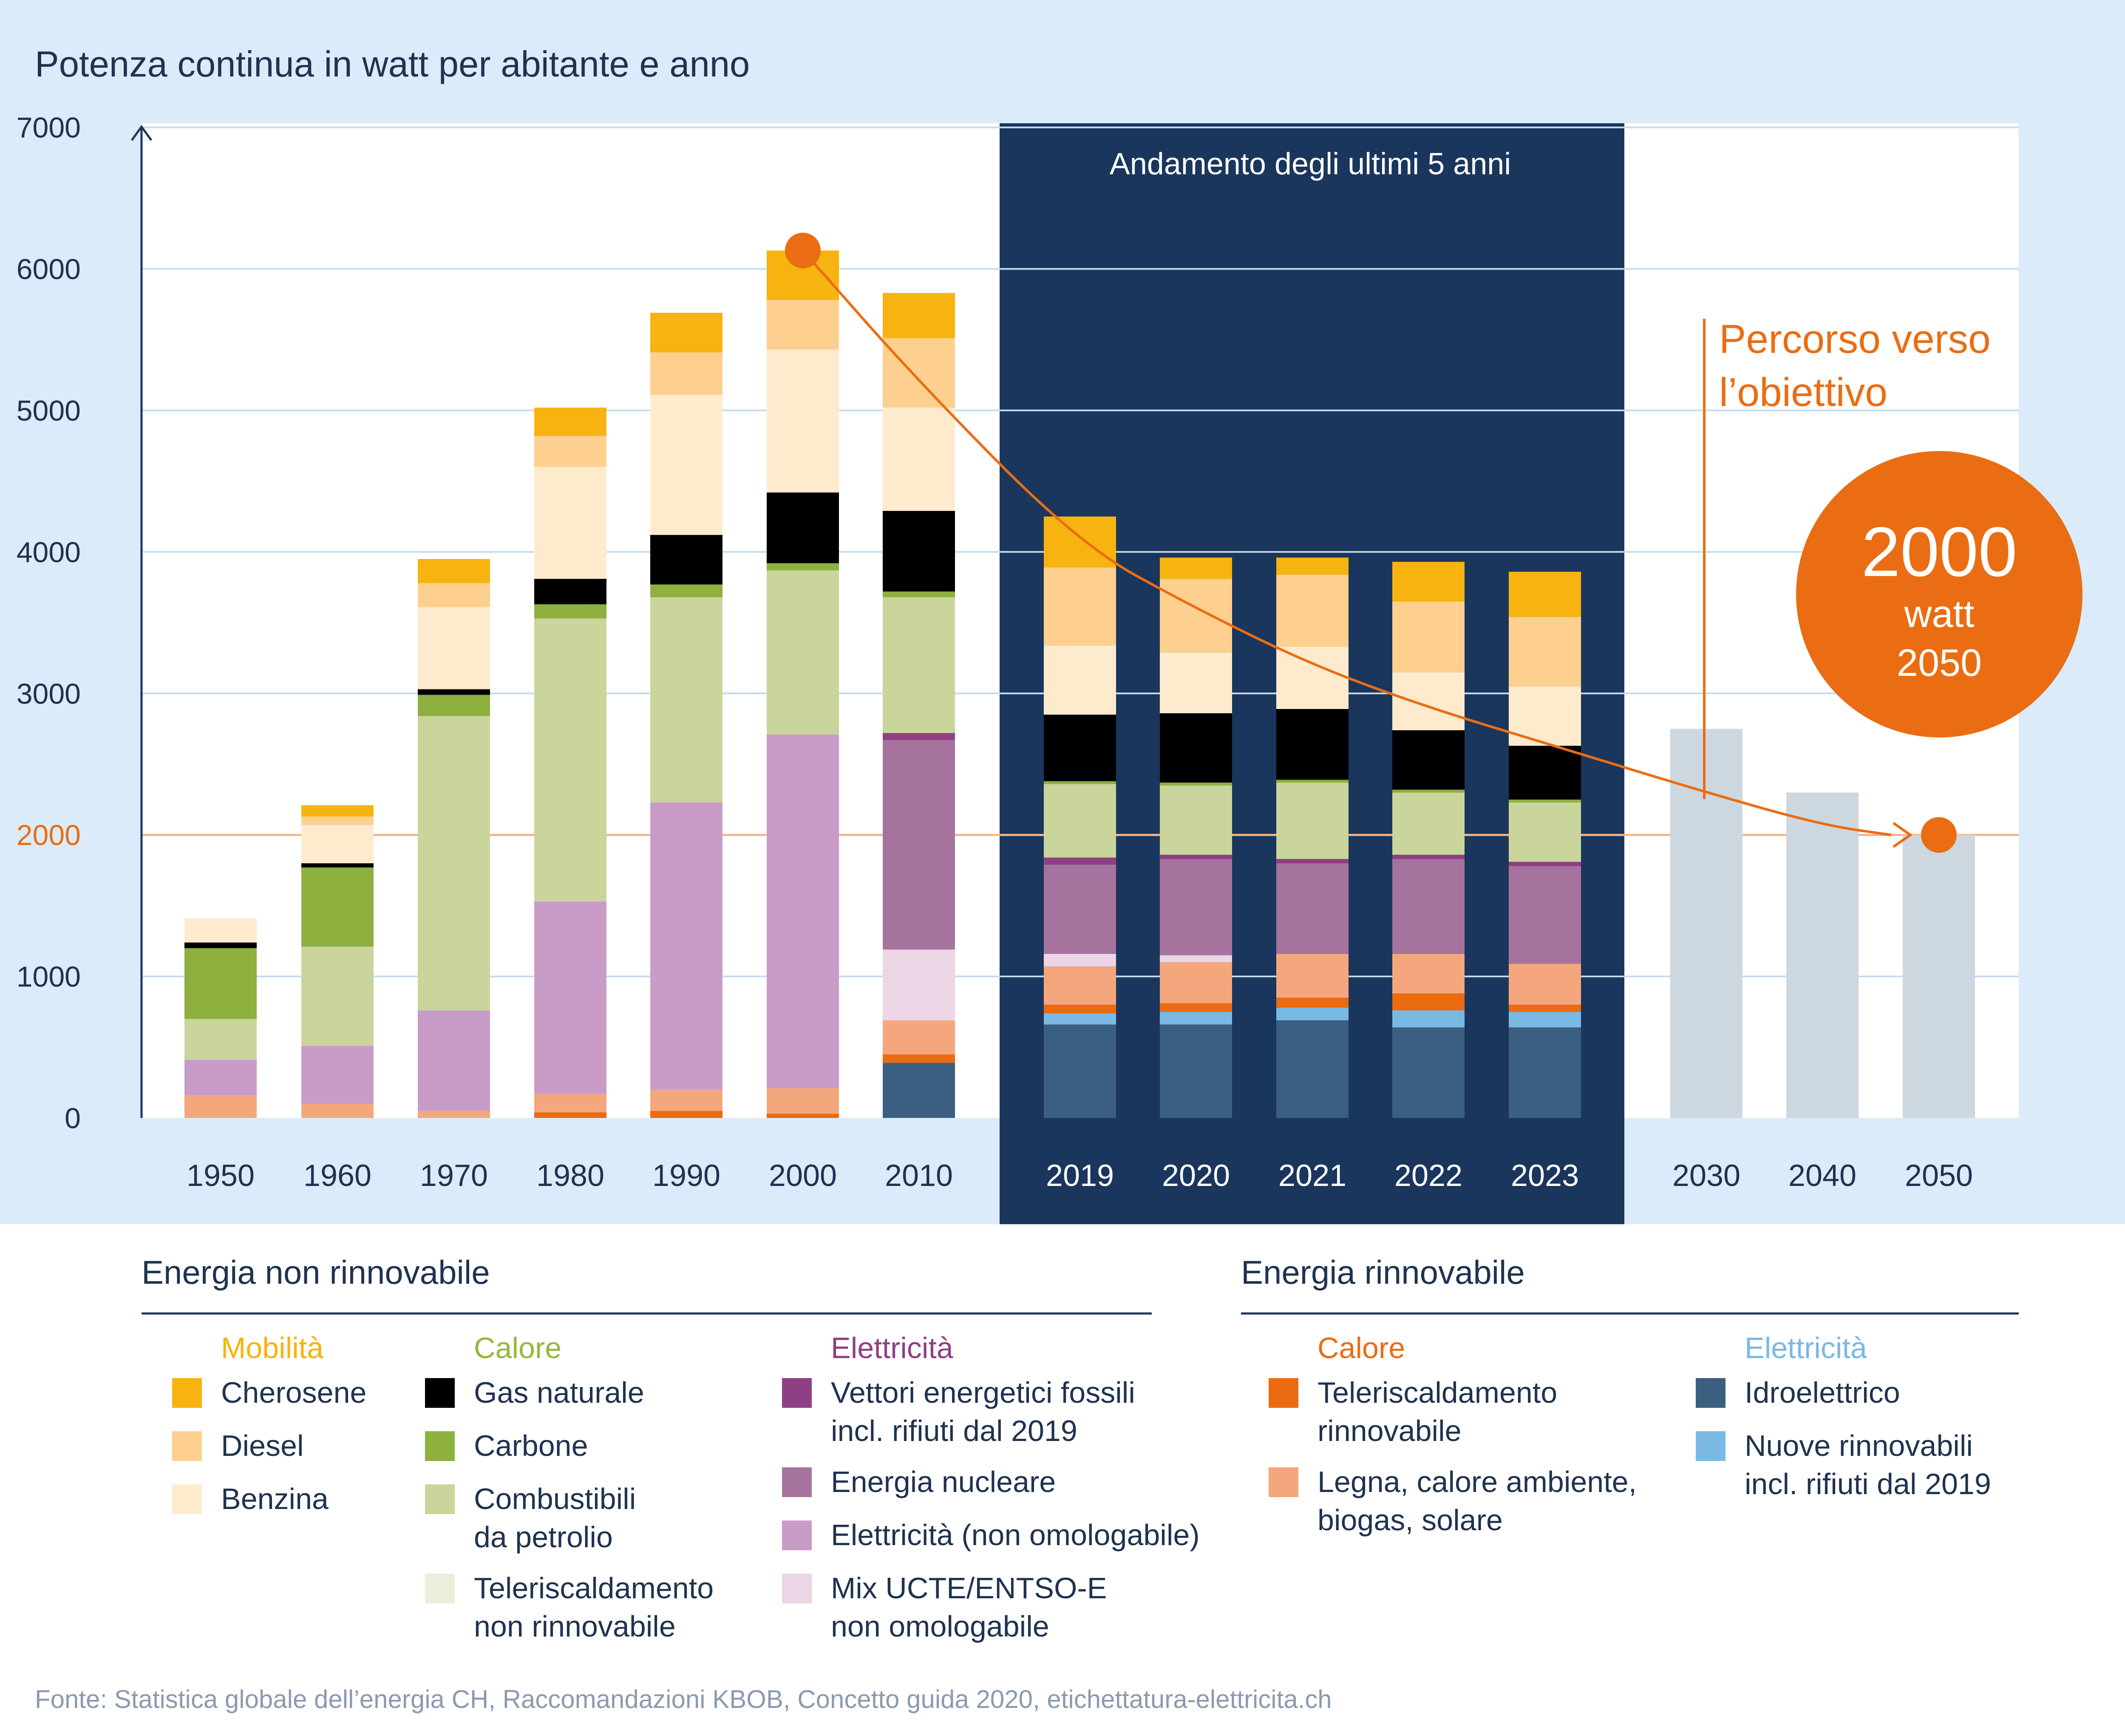 Image resolution: width=2125 pixels, height=1736 pixels. I want to click on y-tick-label: 7000, so click(49, 128).